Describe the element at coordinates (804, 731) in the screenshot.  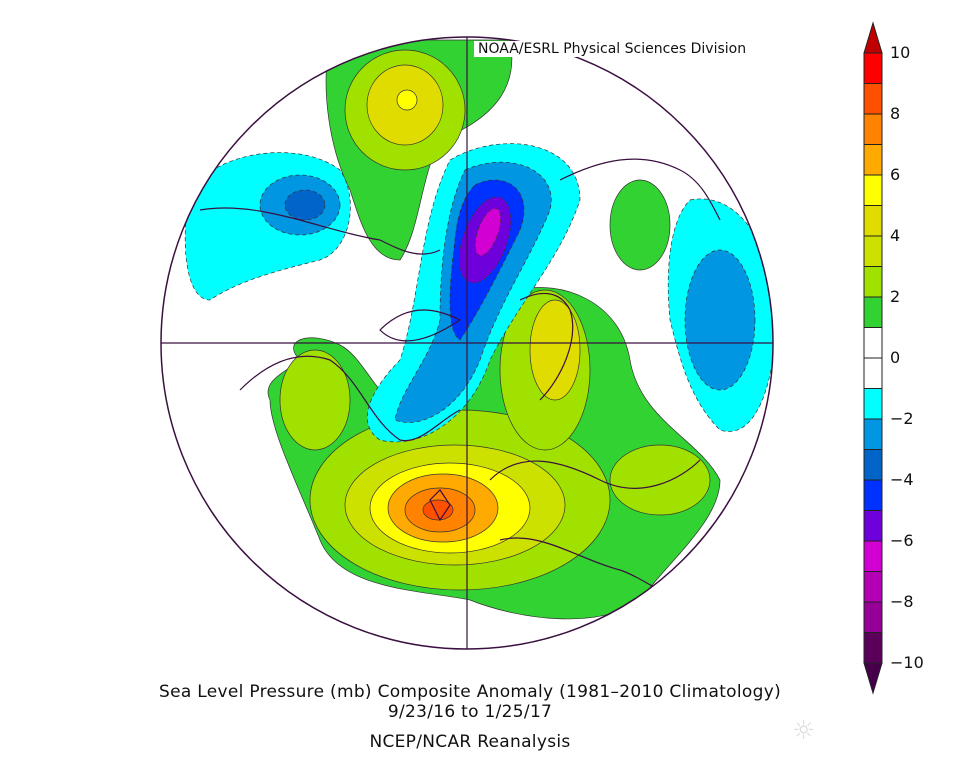
I see `sun-icon: ☼` at that location.